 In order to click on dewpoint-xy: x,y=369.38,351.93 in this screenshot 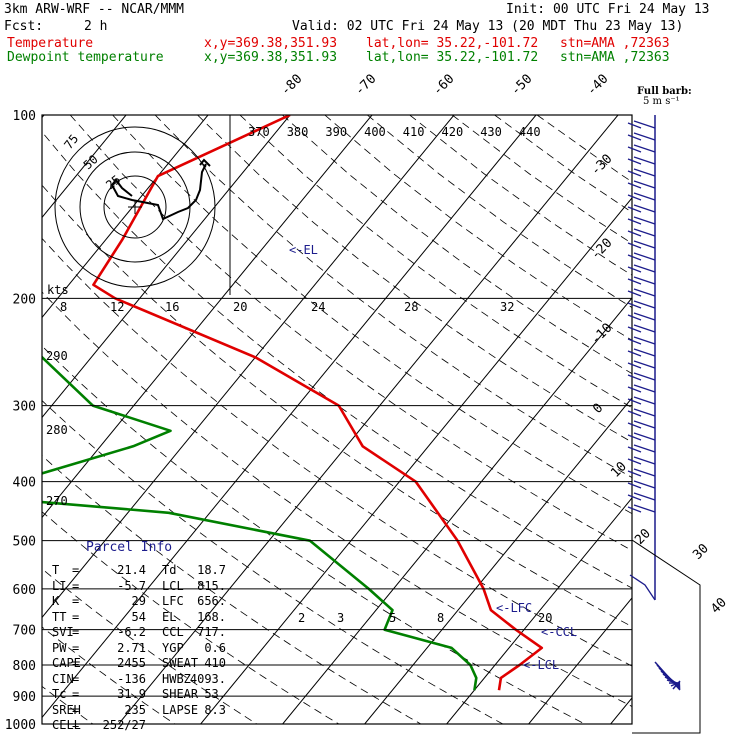, I will do `click(271, 57)`.